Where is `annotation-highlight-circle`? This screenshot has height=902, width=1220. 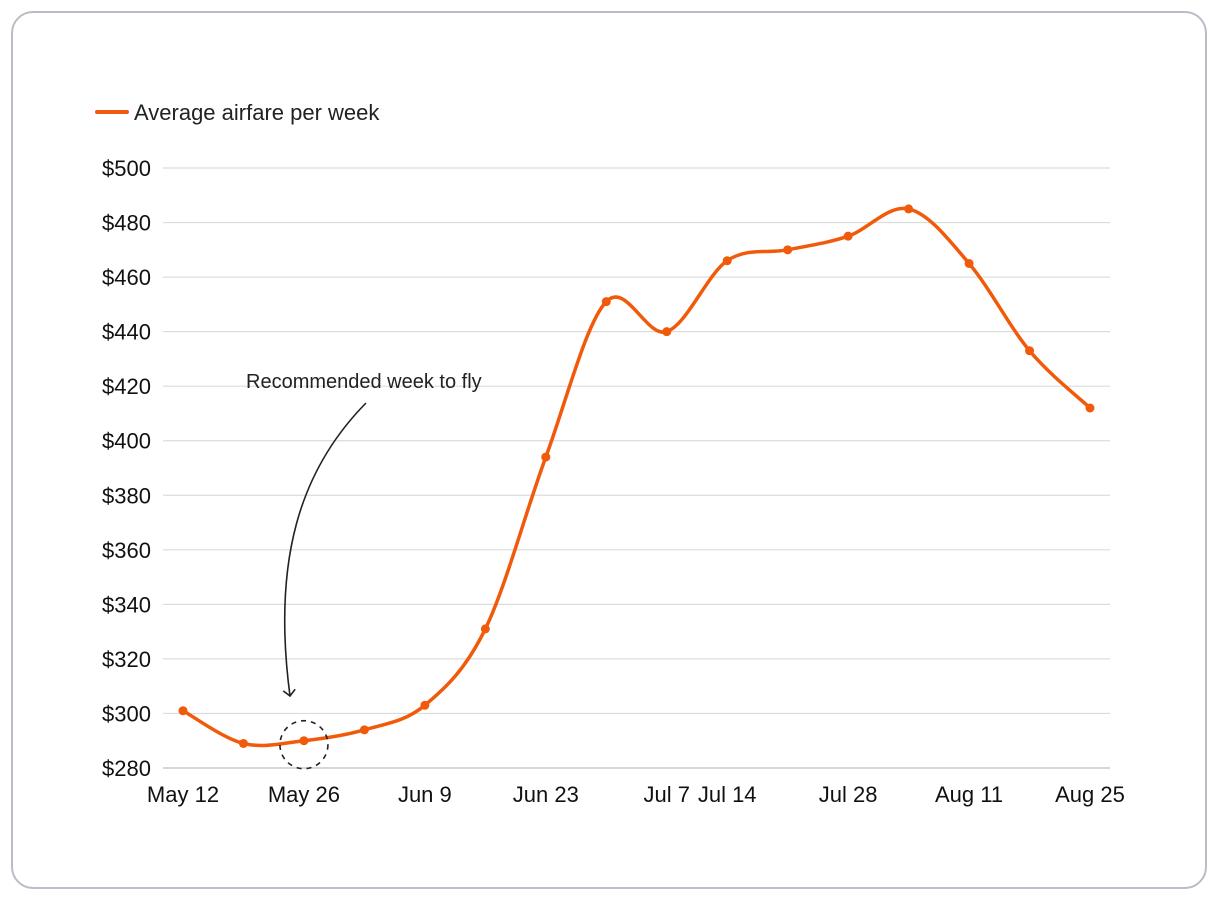
annotation-highlight-circle is located at coordinates (304, 744).